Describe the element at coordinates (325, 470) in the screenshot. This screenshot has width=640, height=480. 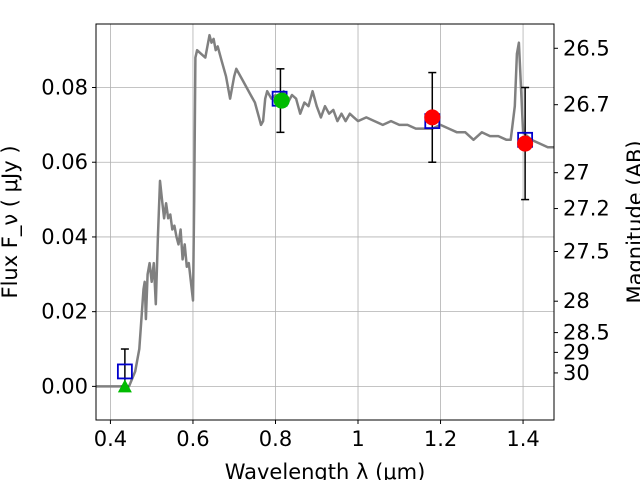
I see `x-axis-label: Wavelength λ (μm)` at that location.